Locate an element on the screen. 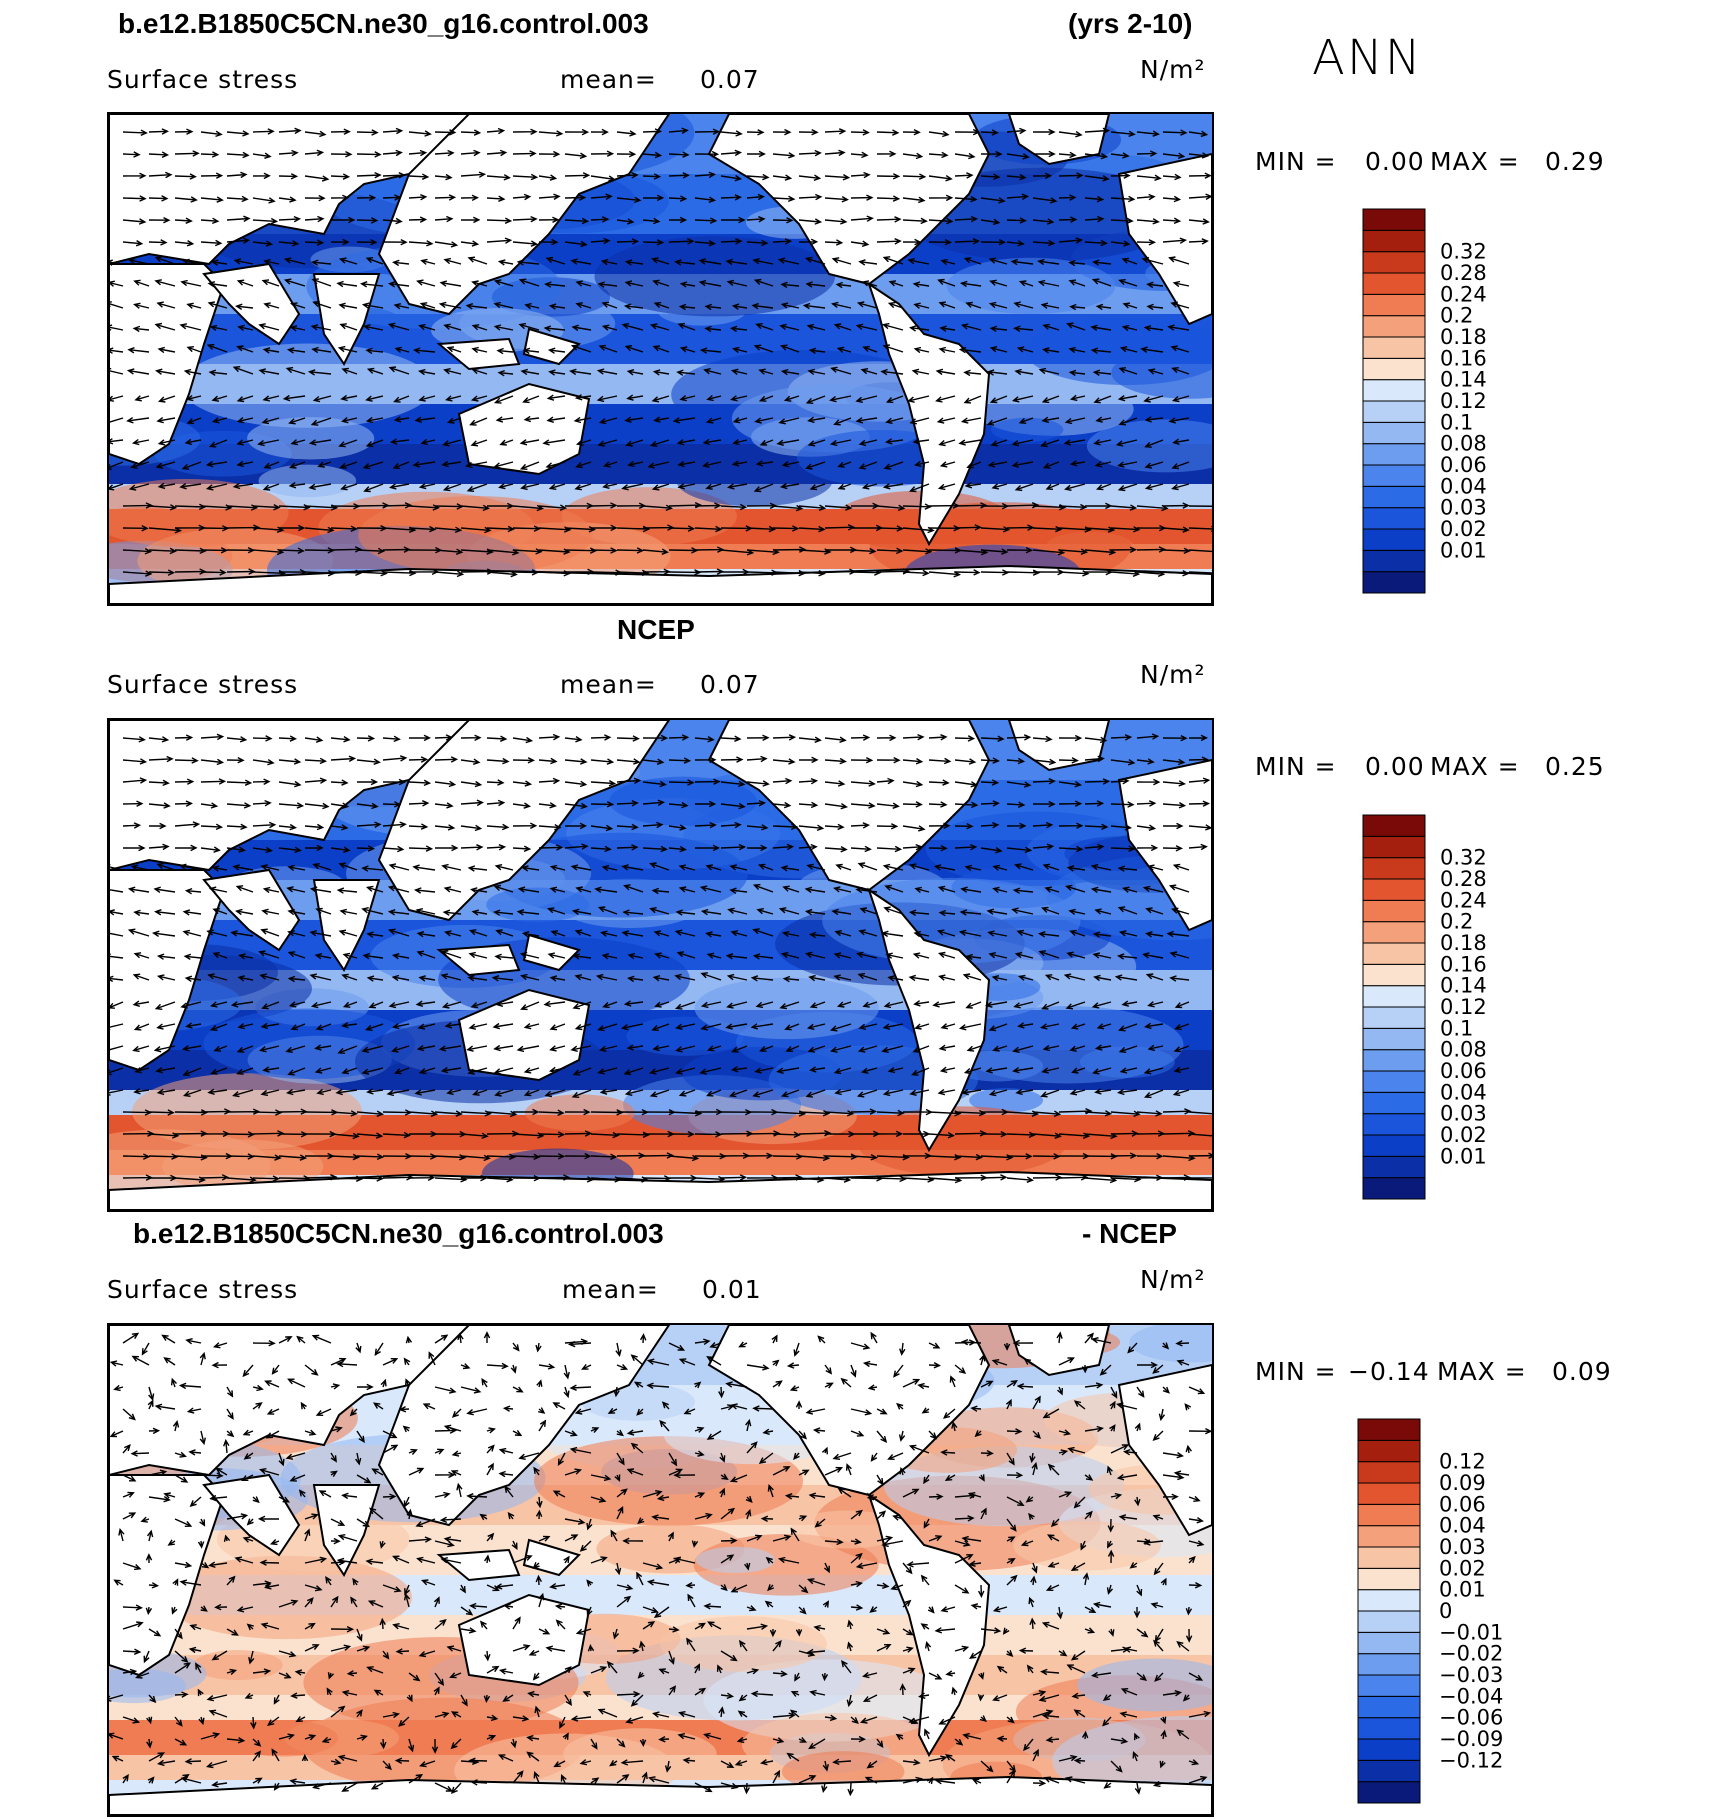 This screenshot has width=1710, height=1819. map-blob is located at coordinates (683, 801).